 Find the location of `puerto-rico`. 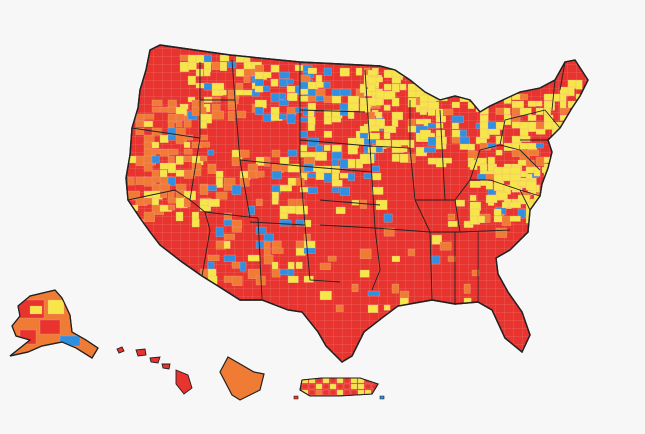

puerto-rico is located at coordinates (339, 388).